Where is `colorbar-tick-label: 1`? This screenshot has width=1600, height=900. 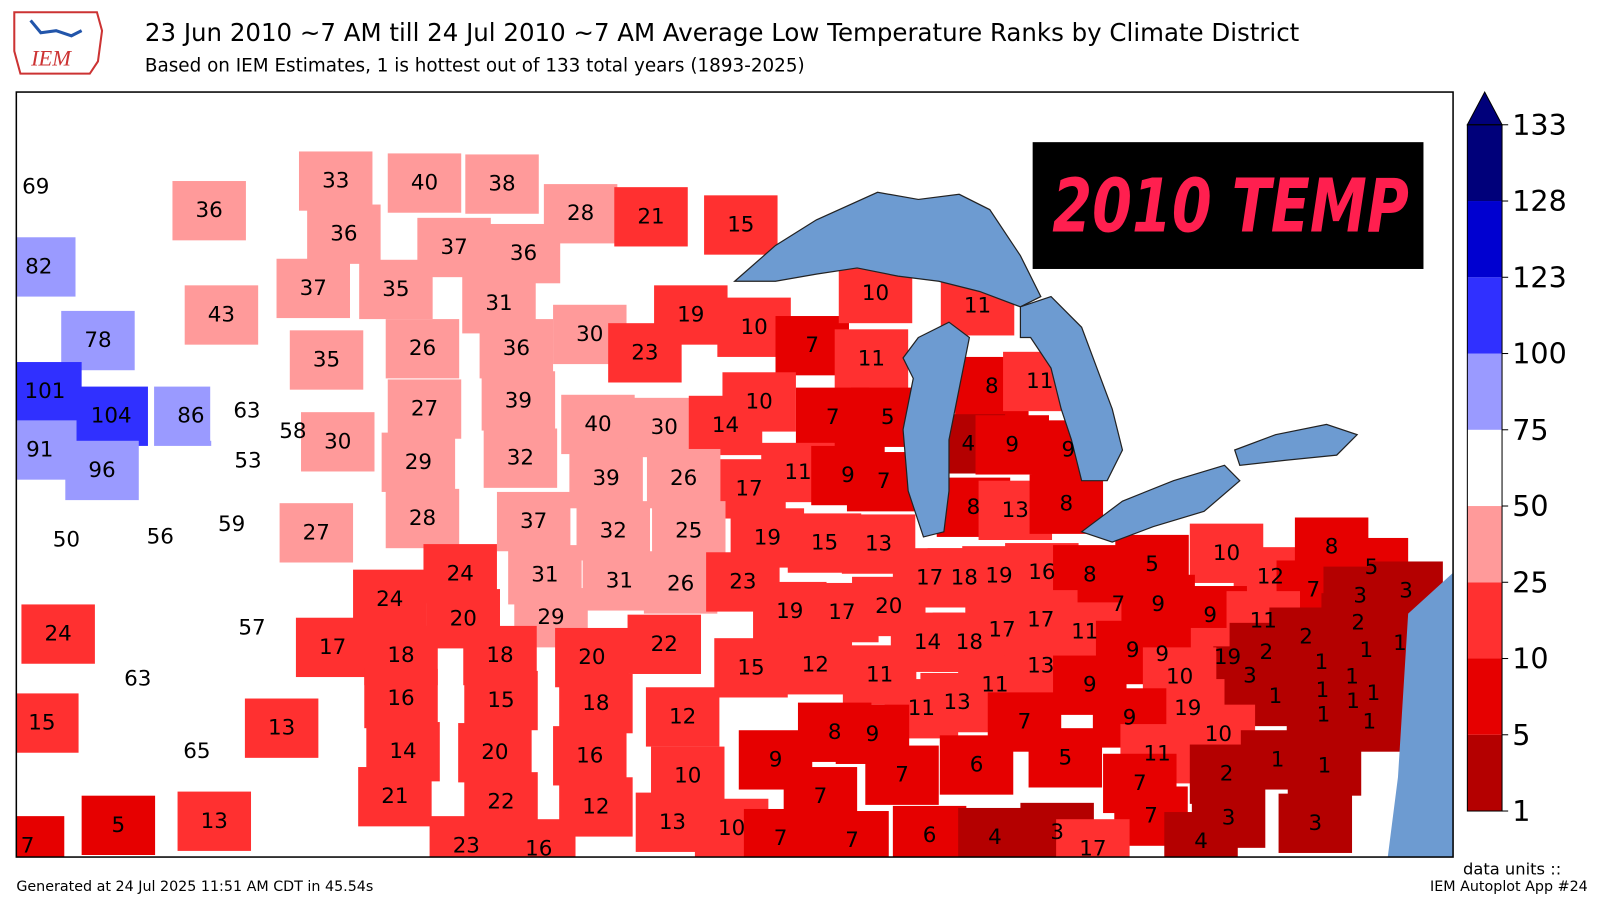 colorbar-tick-label: 1 is located at coordinates (1521, 811).